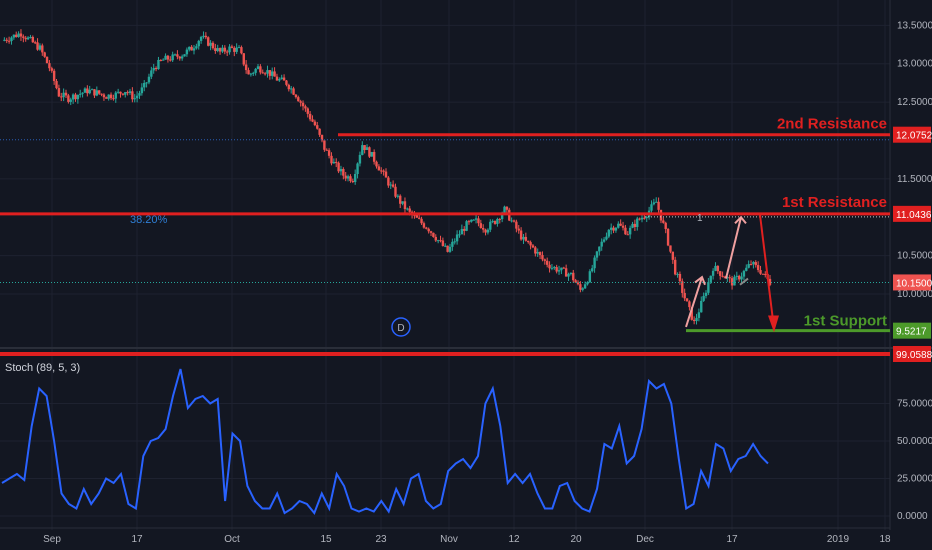  What do you see at coordinates (914, 256) in the screenshot?
I see `y-tick-label: 10.5000` at bounding box center [914, 256].